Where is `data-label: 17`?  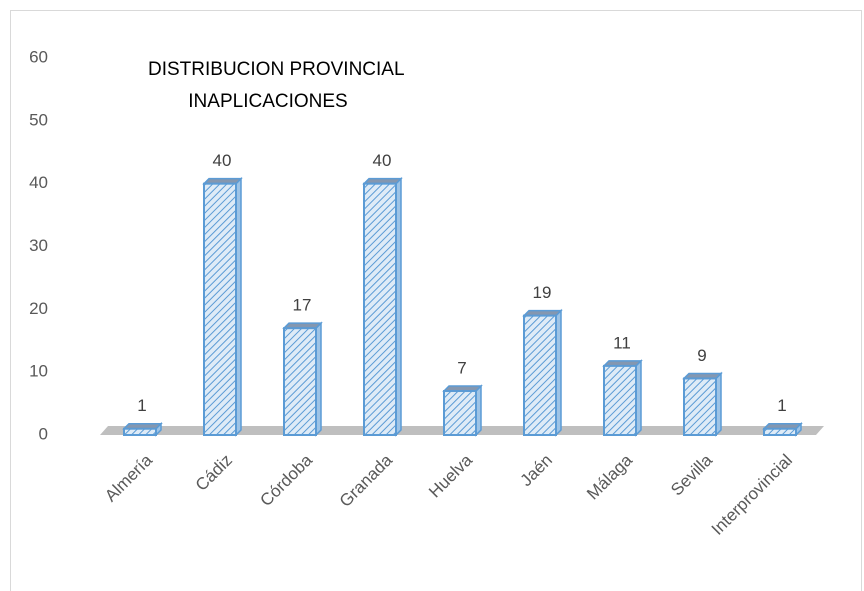
data-label: 17 is located at coordinates (302, 305).